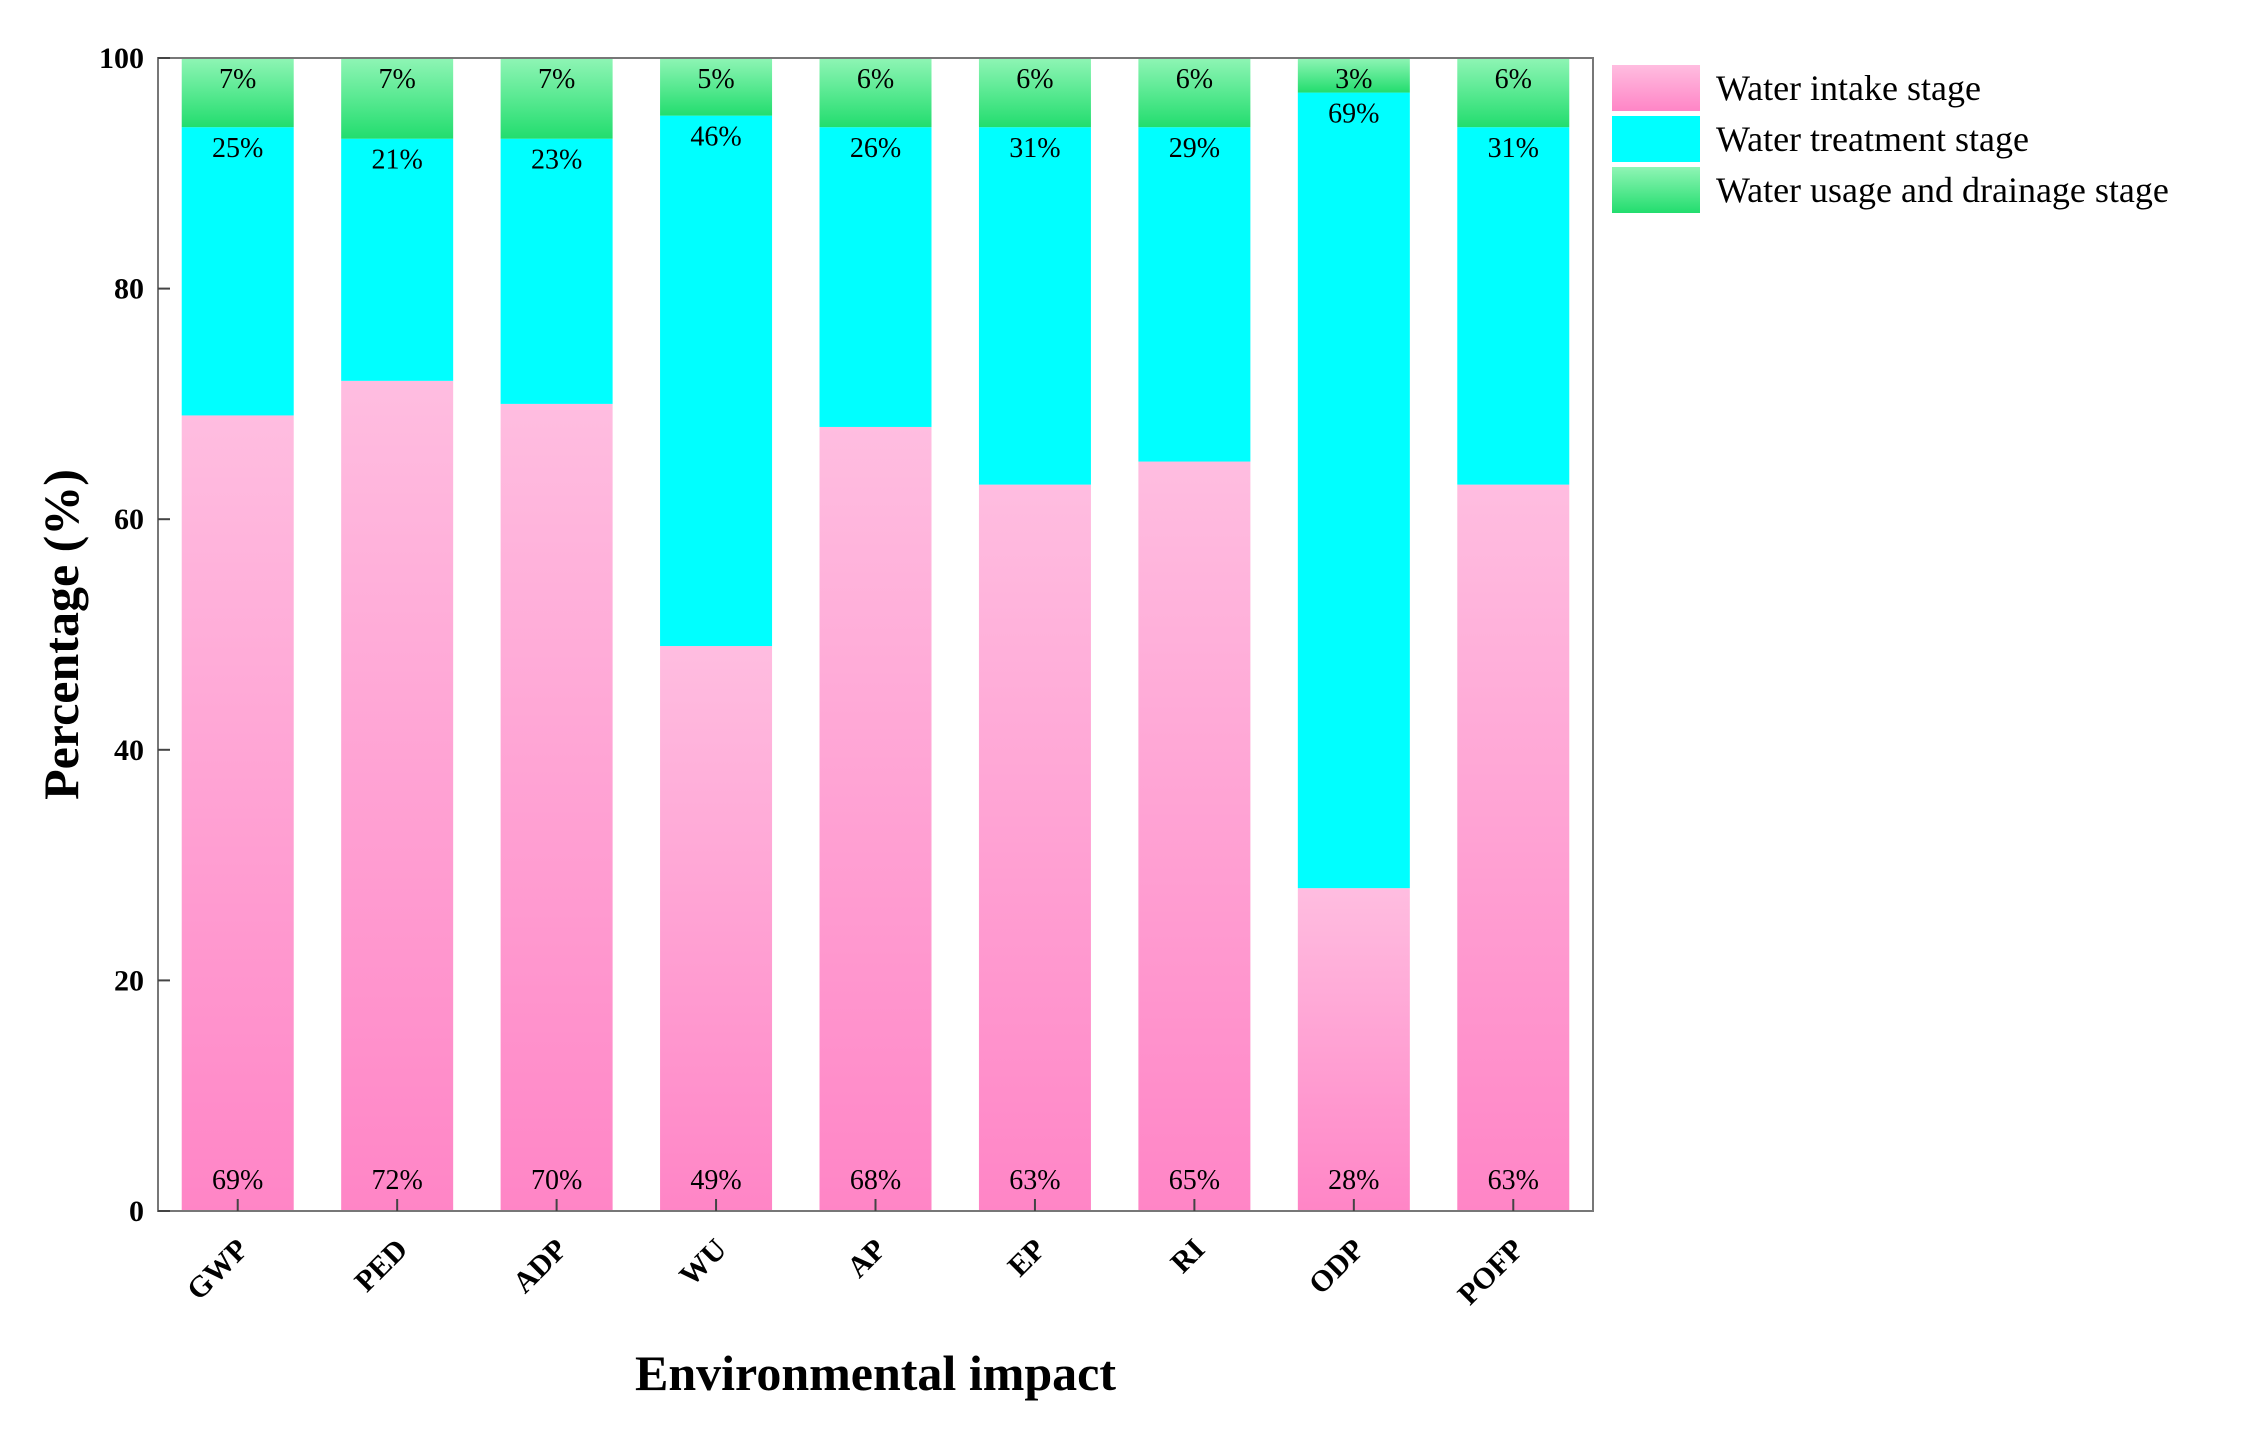 This screenshot has height=1432, width=2248. I want to click on x-tick-label-gwp: GWP, so click(218, 1270).